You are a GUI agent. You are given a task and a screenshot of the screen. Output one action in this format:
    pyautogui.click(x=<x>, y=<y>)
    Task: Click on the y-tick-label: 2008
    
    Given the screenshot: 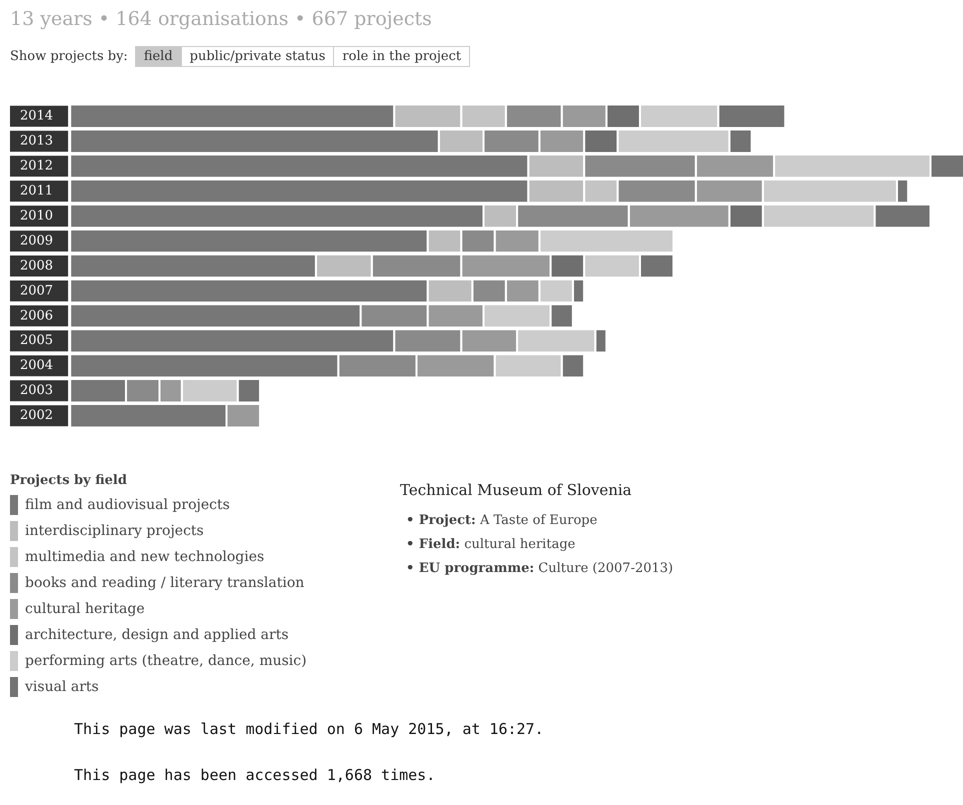 What is the action you would take?
    pyautogui.click(x=37, y=266)
    